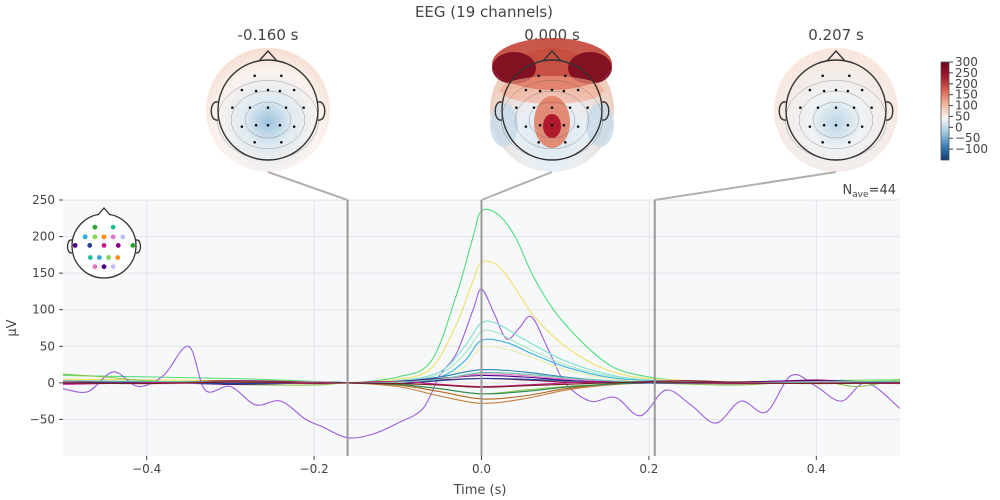 This screenshot has height=500, width=1000. Describe the element at coordinates (966, 106) in the screenshot. I see `colorbar-tick-label: 100` at that location.